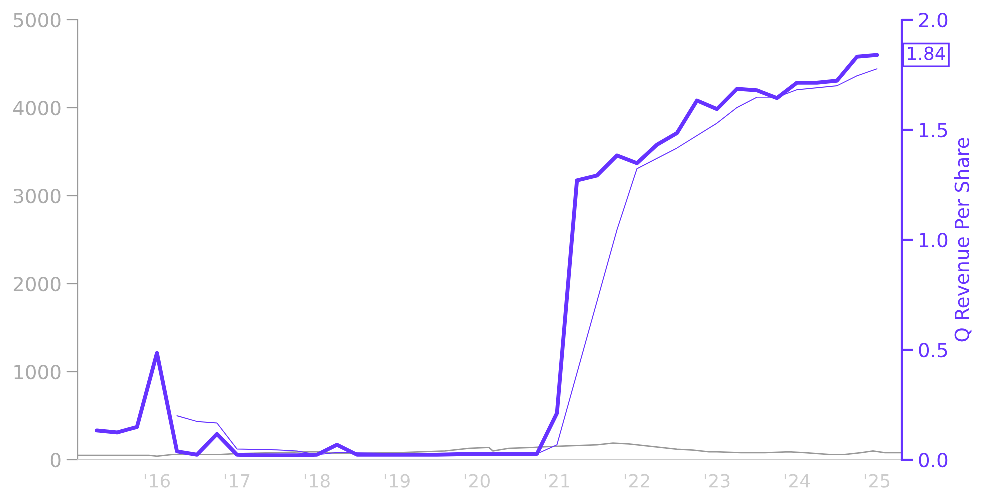  I want to click on y2-tick-label: 0.5, so click(933, 350).